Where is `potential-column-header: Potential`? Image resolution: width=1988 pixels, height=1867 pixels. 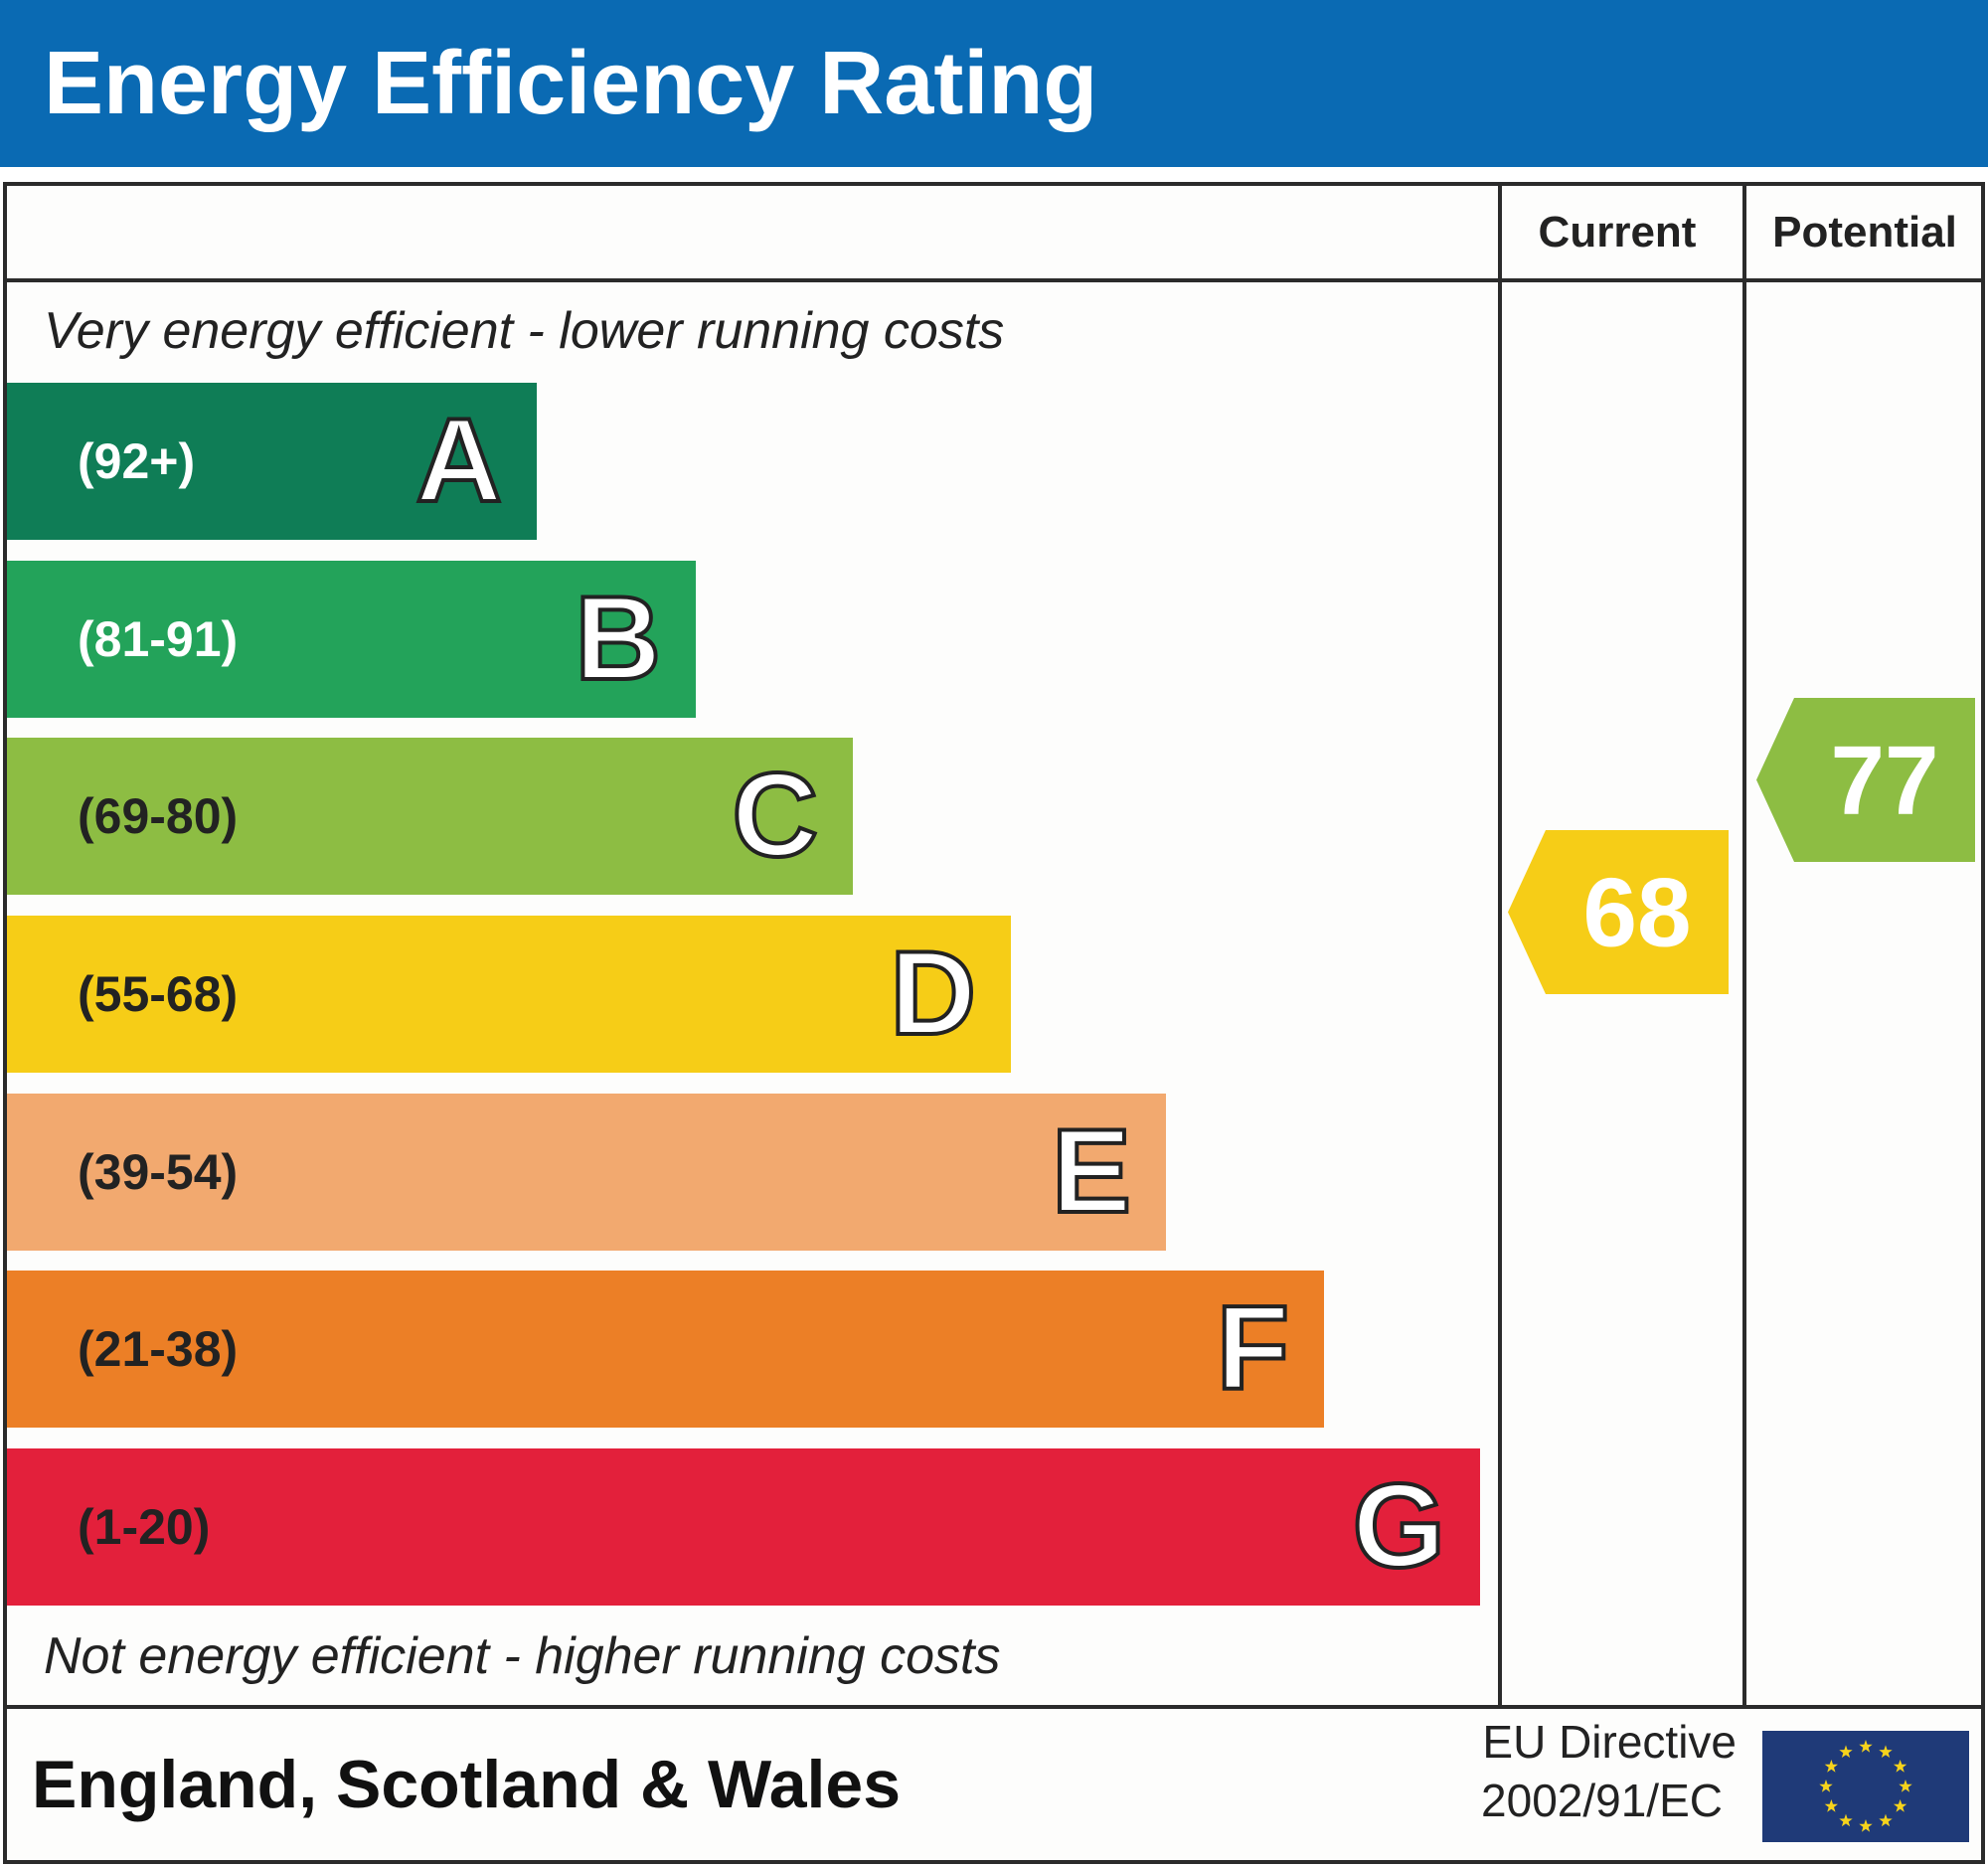 potential-column-header: Potential is located at coordinates (1864, 232).